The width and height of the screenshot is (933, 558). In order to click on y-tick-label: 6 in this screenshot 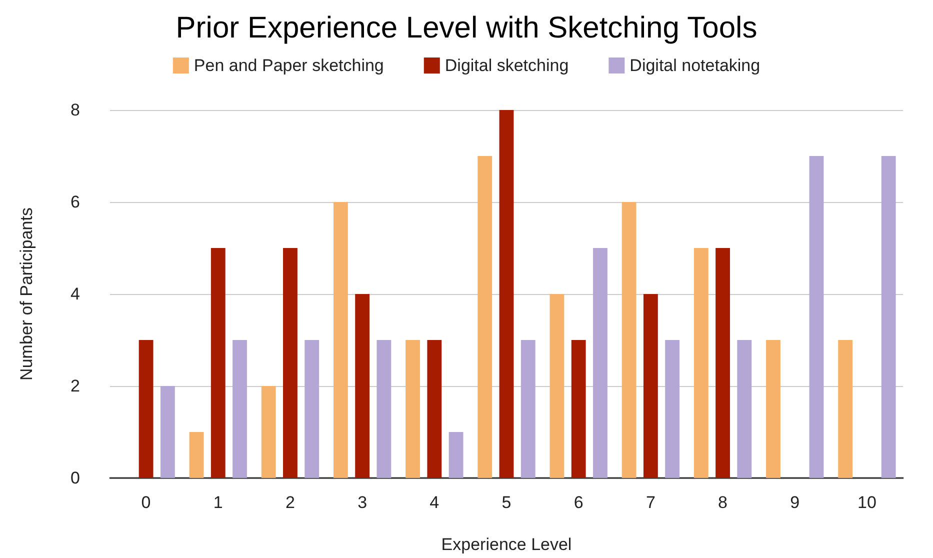, I will do `click(75, 202)`.